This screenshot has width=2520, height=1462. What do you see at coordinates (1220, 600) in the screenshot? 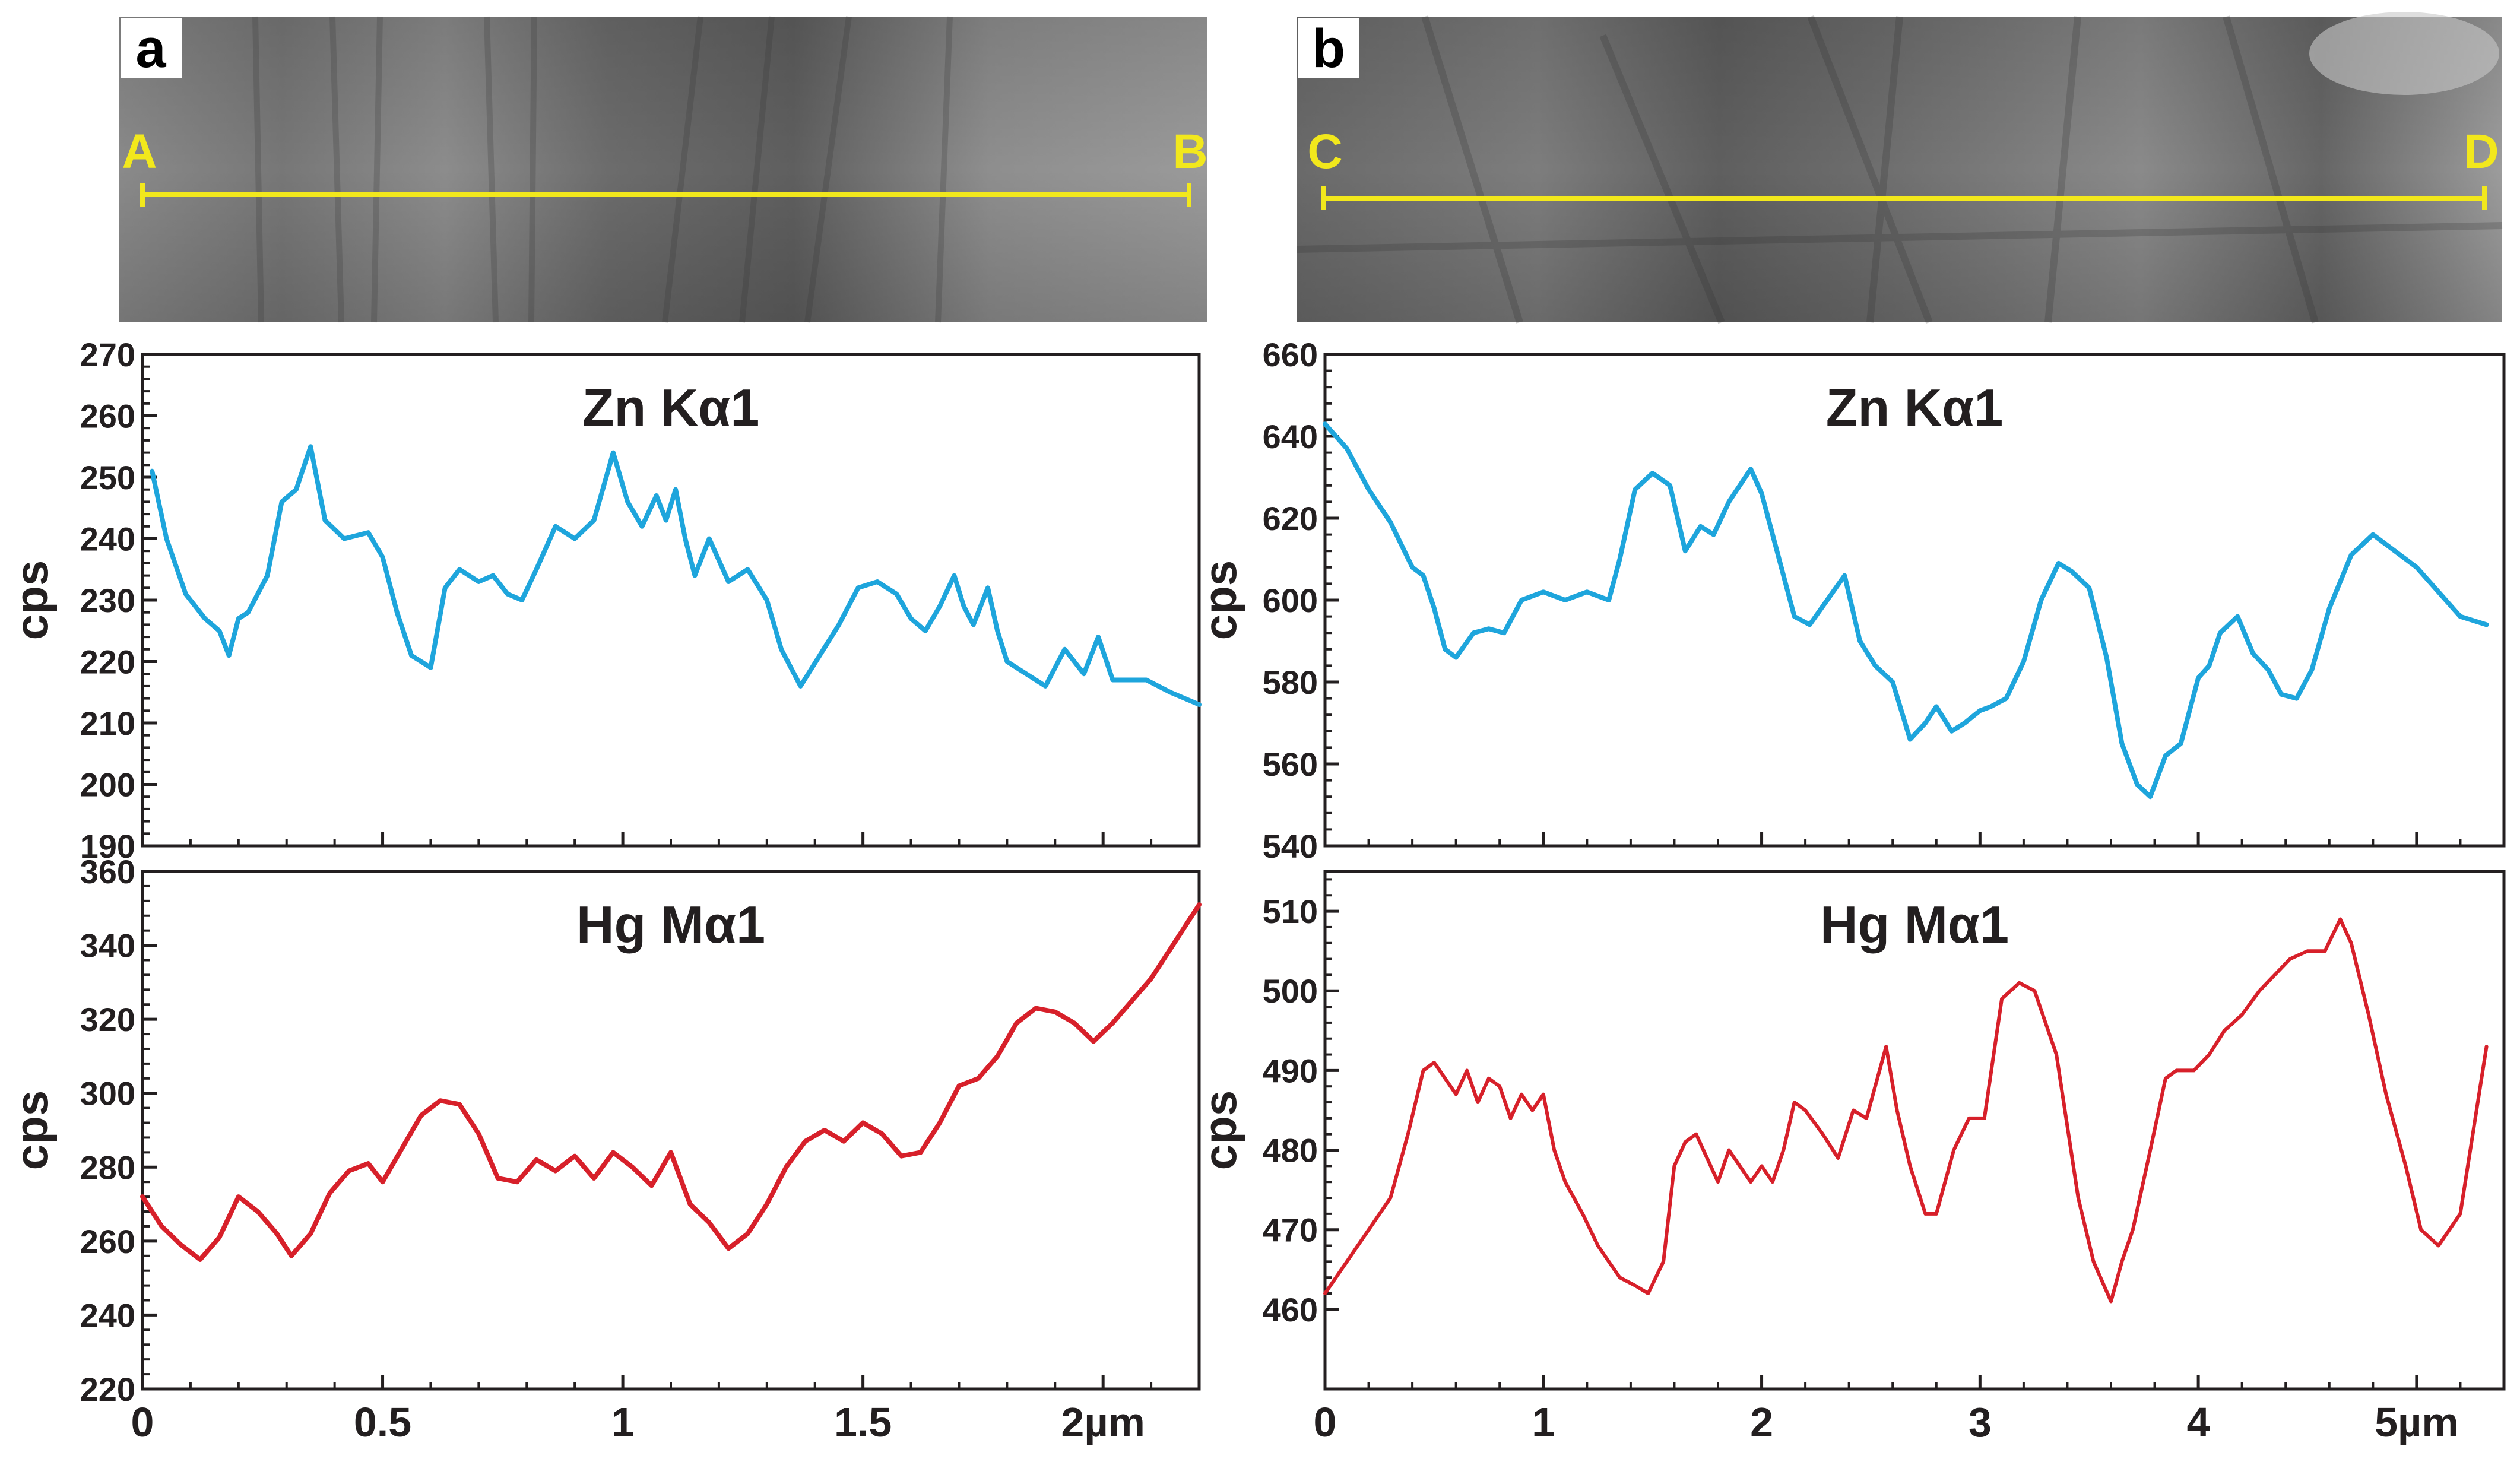
I see `chart-2-y-axis-title: cps` at bounding box center [1220, 600].